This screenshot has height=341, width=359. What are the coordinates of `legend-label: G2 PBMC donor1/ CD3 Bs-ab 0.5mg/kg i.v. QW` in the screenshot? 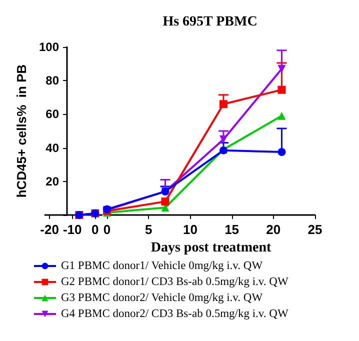 It's located at (174, 282).